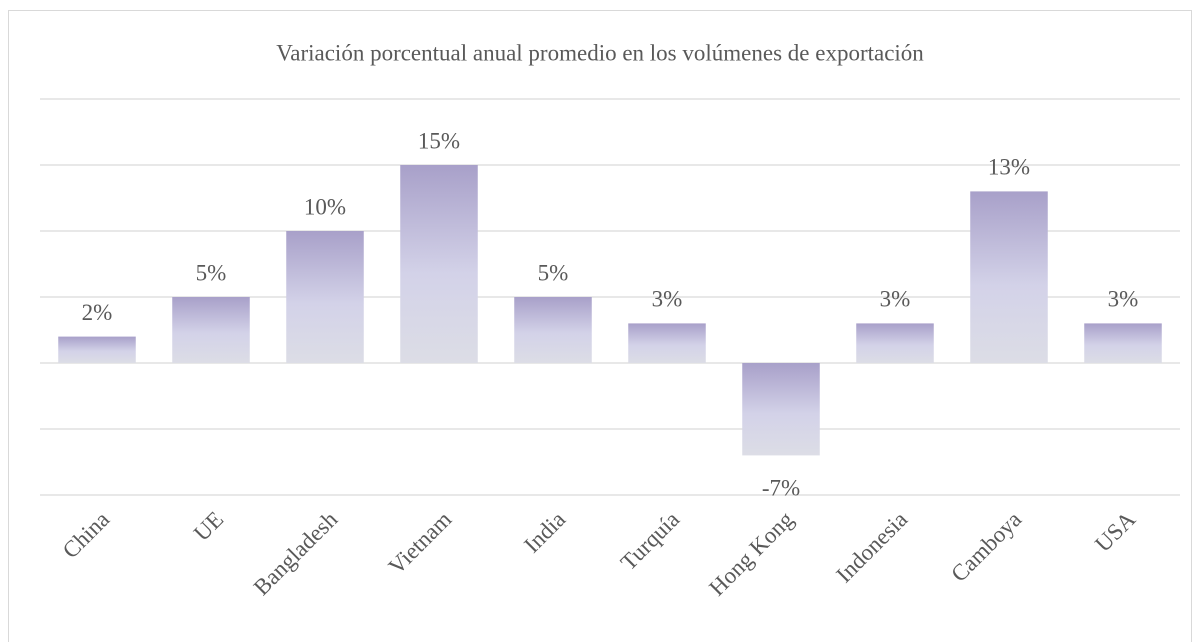 The image size is (1200, 642). Describe the element at coordinates (97, 312) in the screenshot. I see `data-label: 2%` at that location.